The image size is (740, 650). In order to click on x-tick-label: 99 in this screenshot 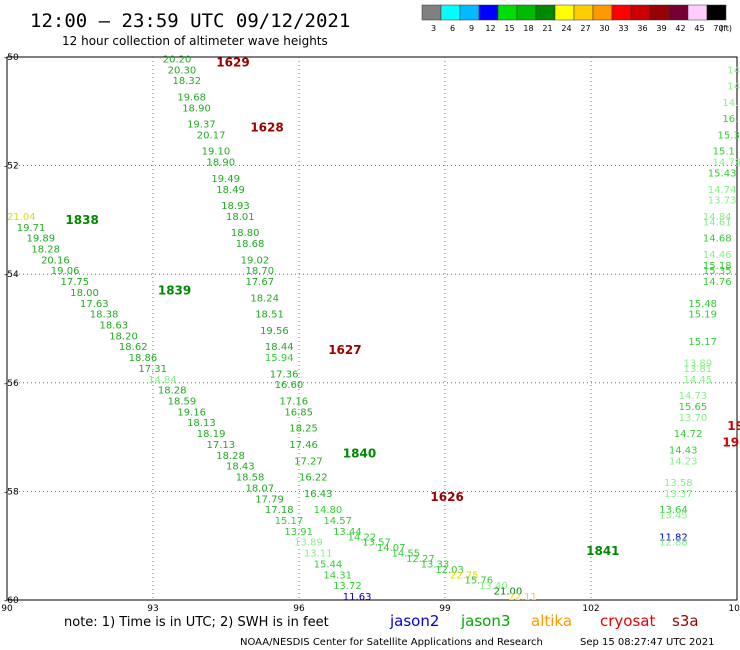, I will do `click(445, 609)`.